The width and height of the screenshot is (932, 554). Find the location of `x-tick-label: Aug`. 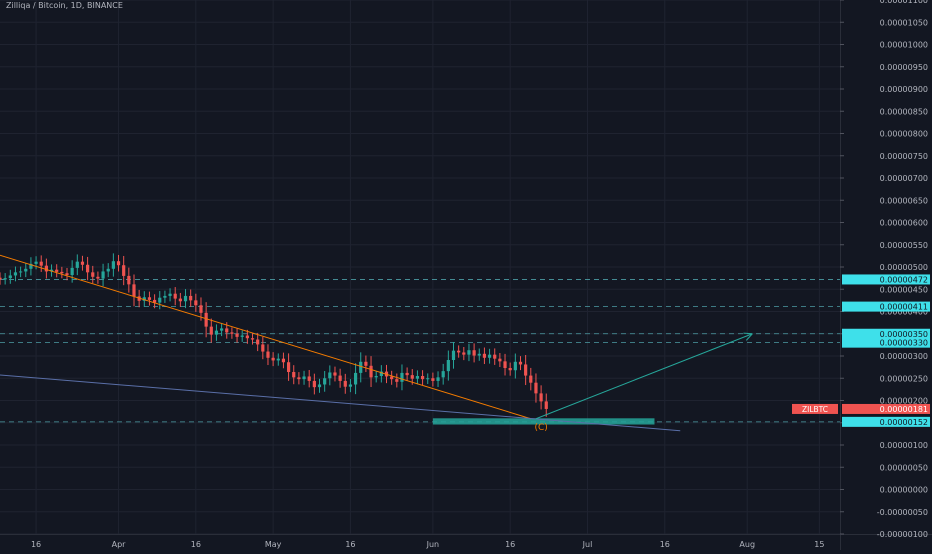

x-tick-label: Aug is located at coordinates (747, 544).